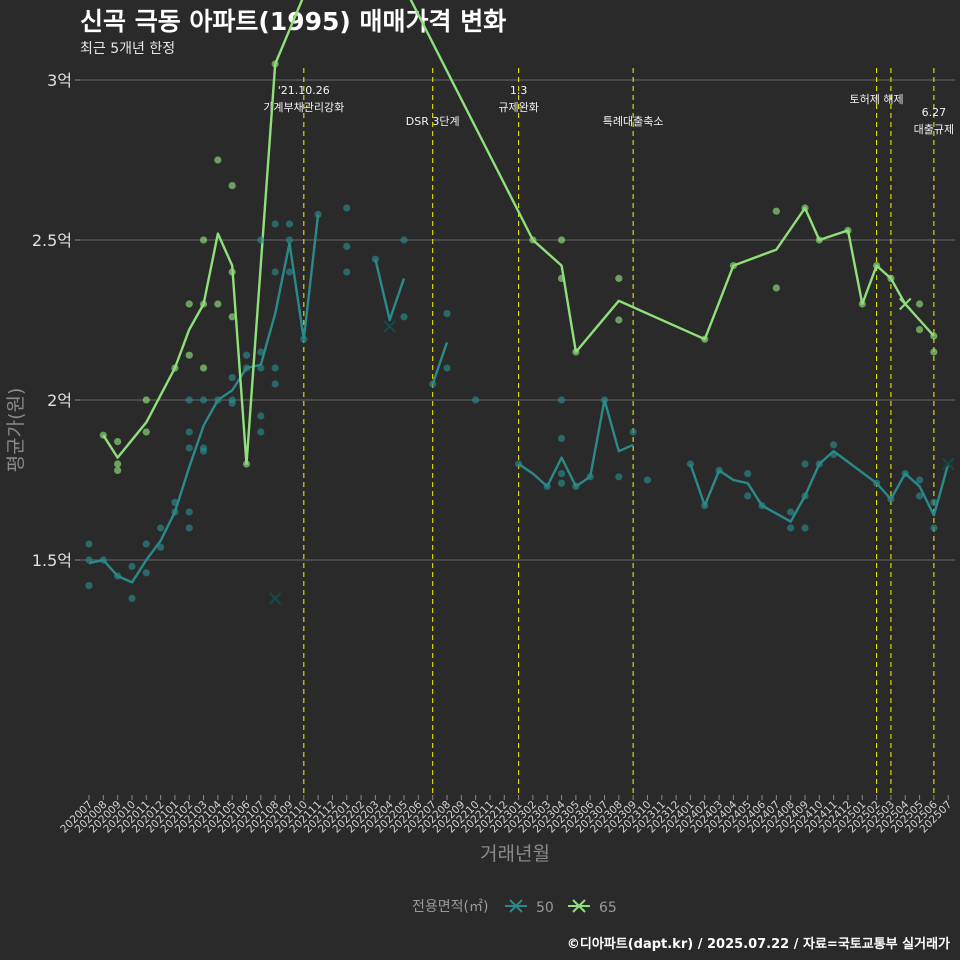 The image size is (960, 960). Describe the element at coordinates (128, 49) in the screenshot. I see `chart-subtitle: 최근 5개년 한정` at that location.